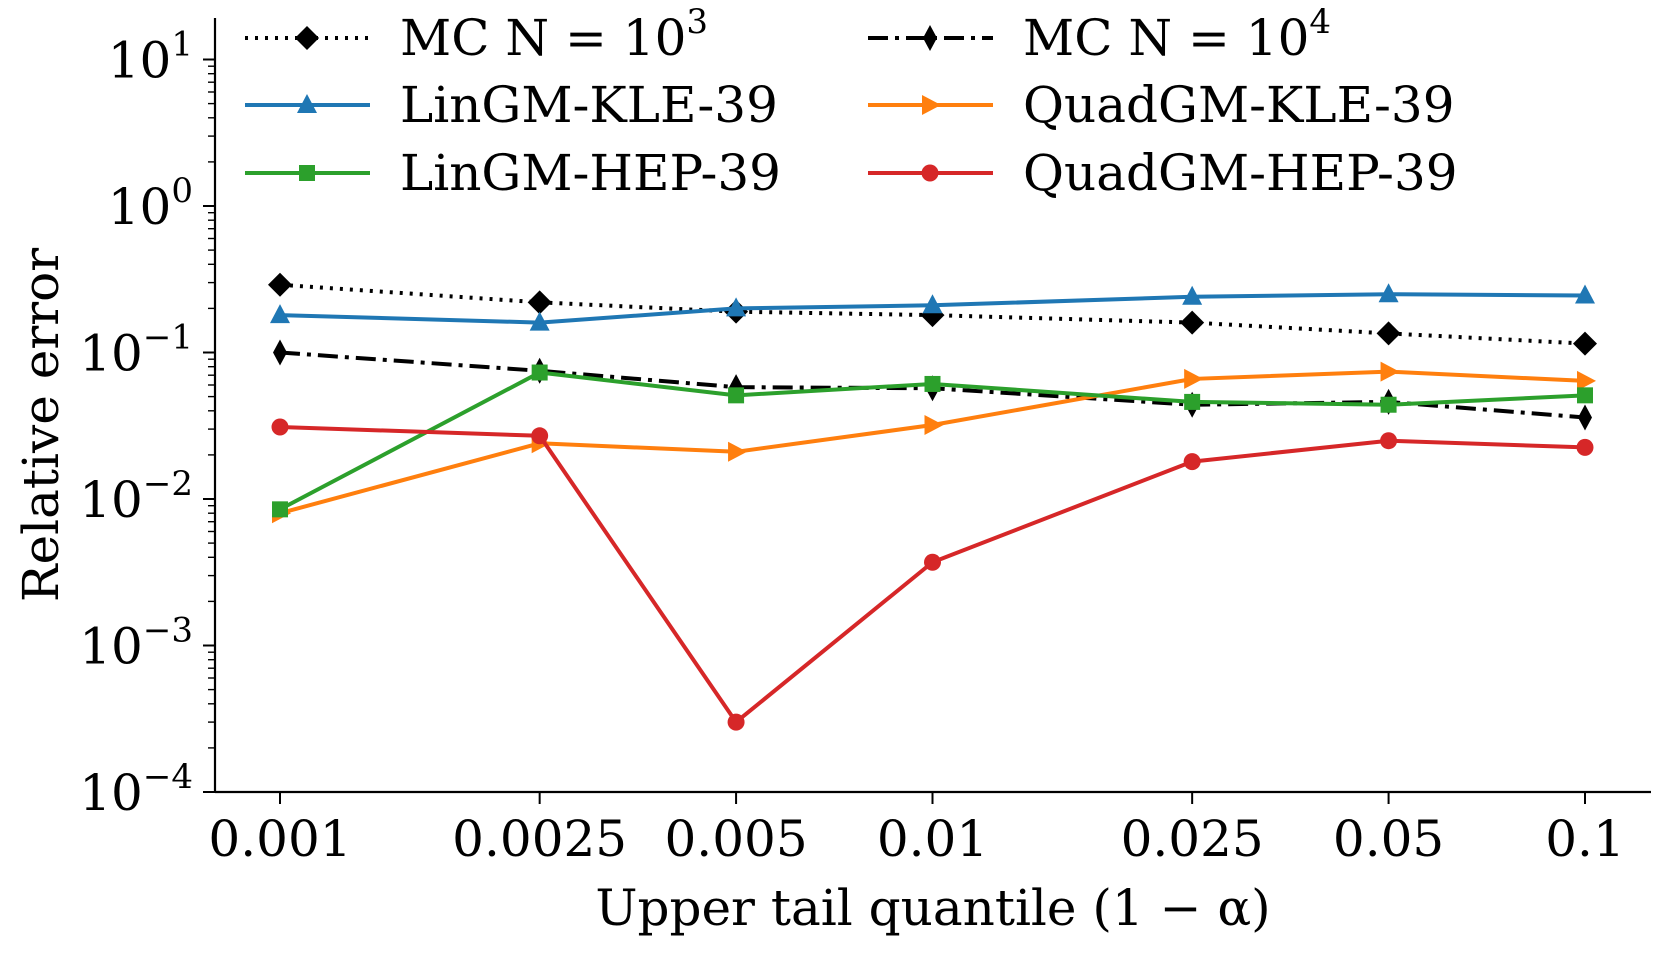  Describe the element at coordinates (150, 203) in the screenshot. I see `y-tick-label: 10⁰` at that location.